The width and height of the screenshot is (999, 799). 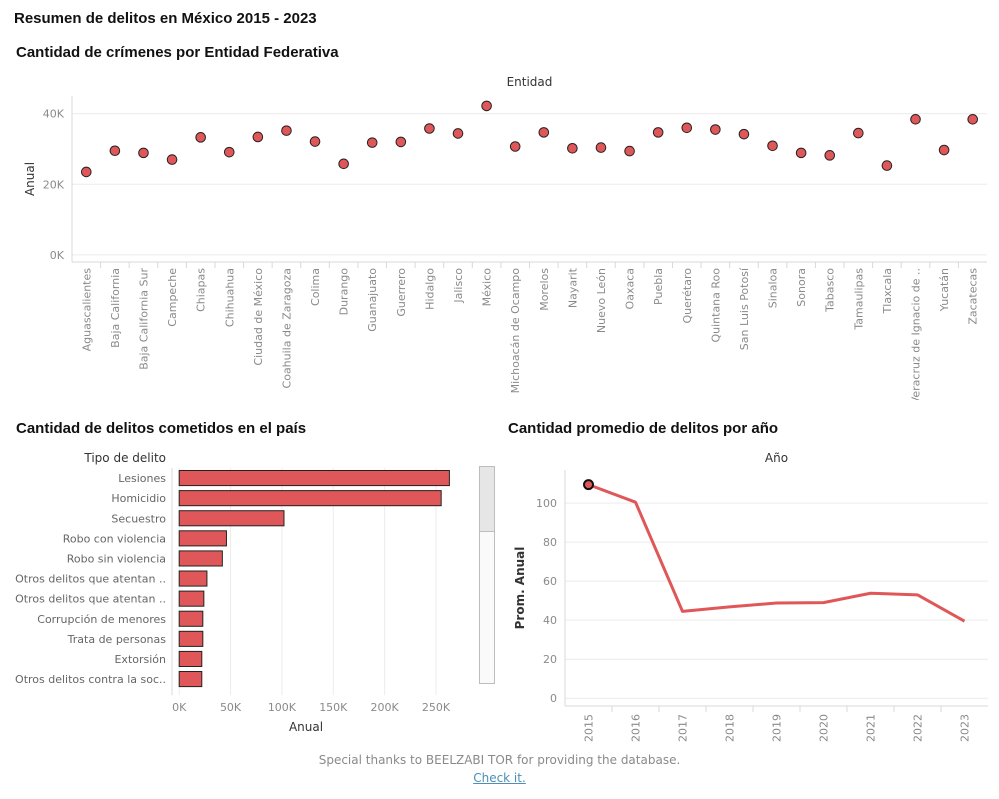 I want to click on category-label: Corrupción de menores, so click(x=101, y=619).